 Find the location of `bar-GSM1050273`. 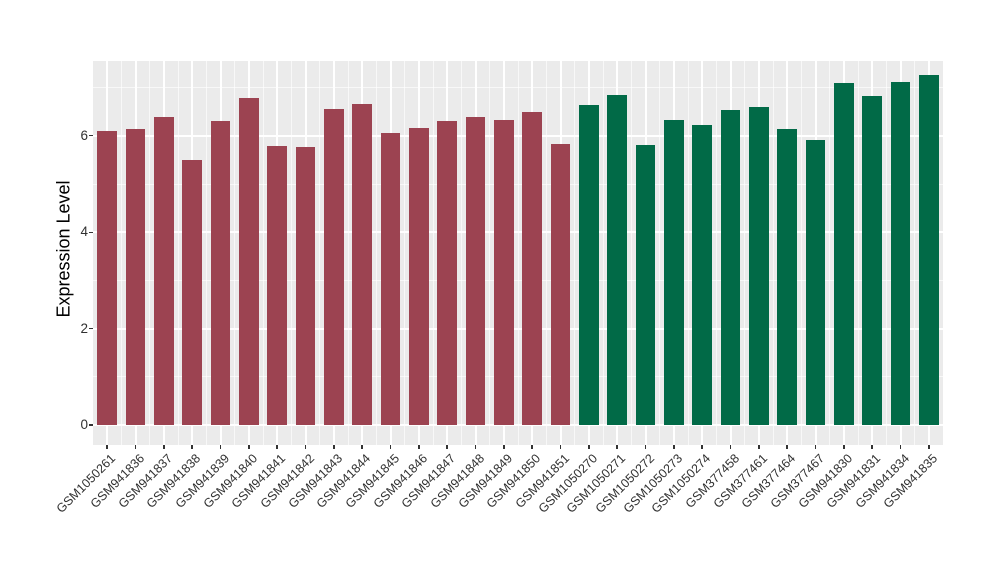

bar-GSM1050273 is located at coordinates (674, 272).